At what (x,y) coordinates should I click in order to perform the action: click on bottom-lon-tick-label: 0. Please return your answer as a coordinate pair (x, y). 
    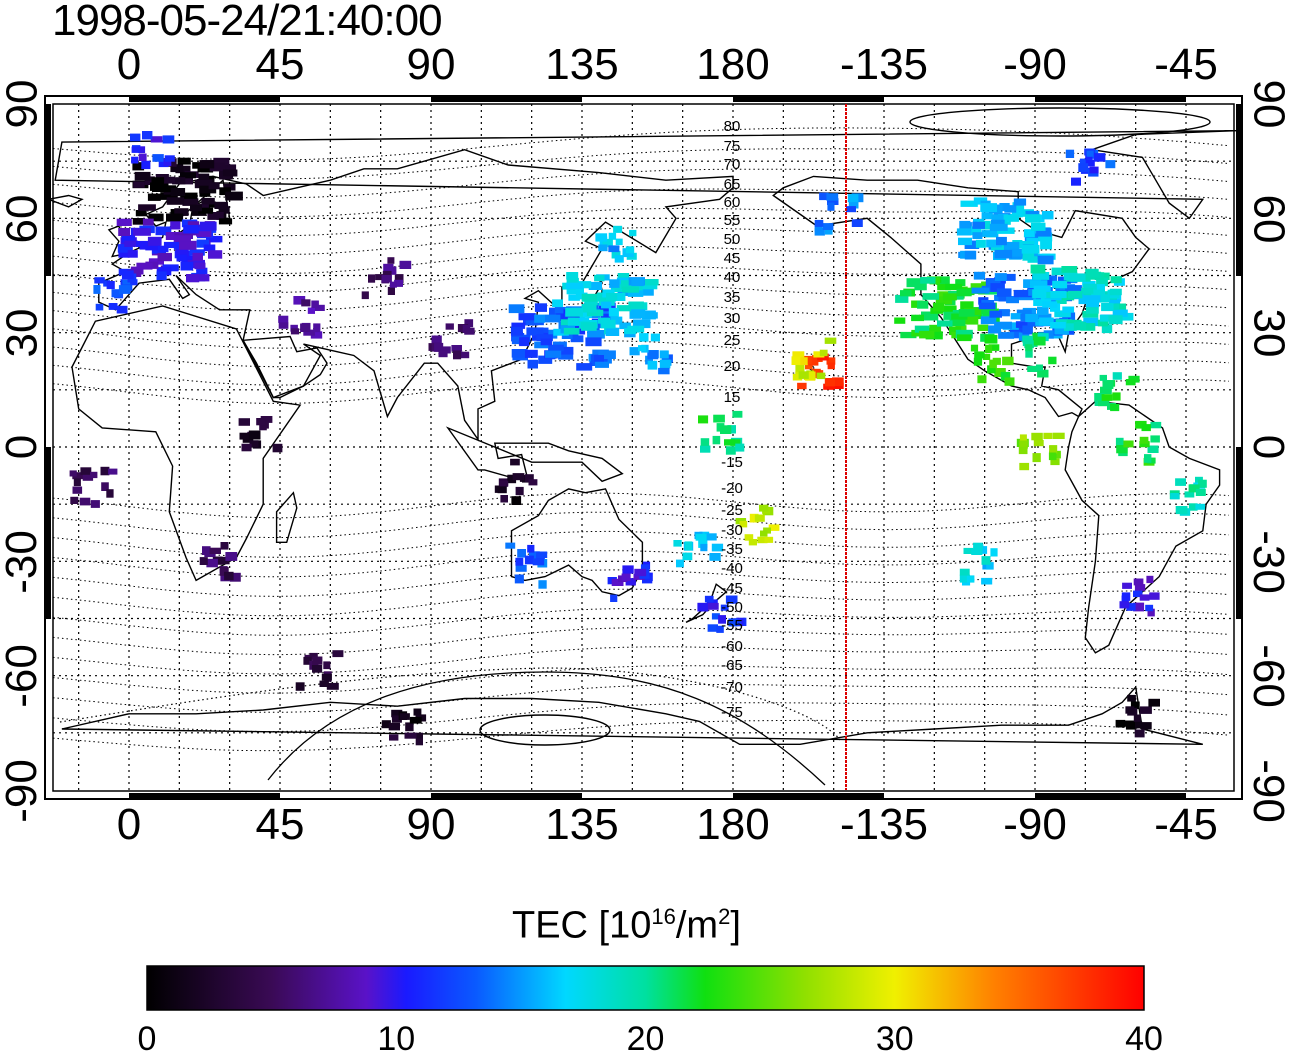
    Looking at the image, I should click on (129, 824).